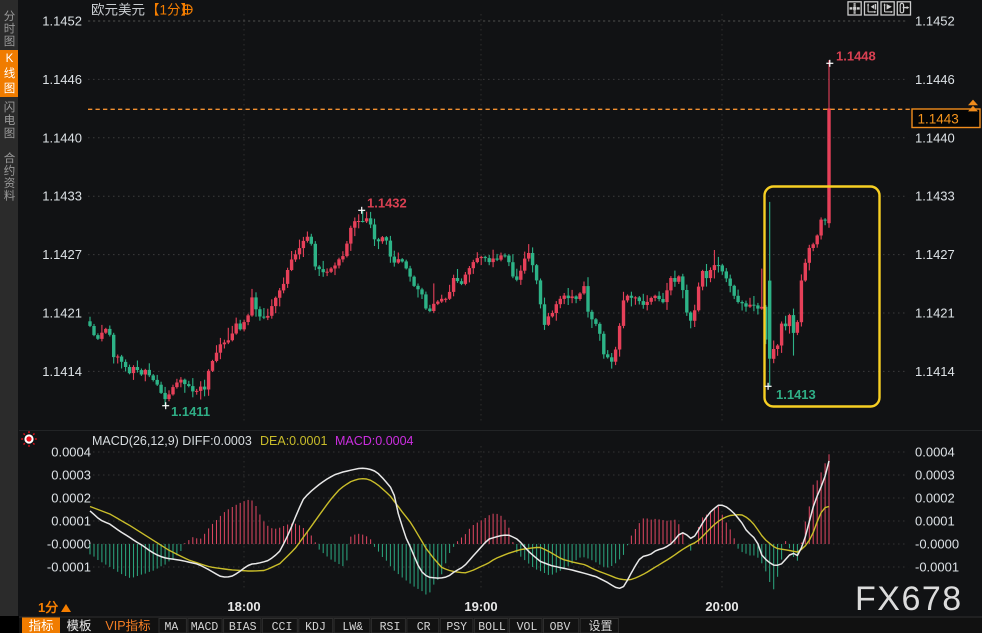 The image size is (982, 633). What do you see at coordinates (190, 411) in the screenshot?
I see `svg-text: 1.1411` at bounding box center [190, 411].